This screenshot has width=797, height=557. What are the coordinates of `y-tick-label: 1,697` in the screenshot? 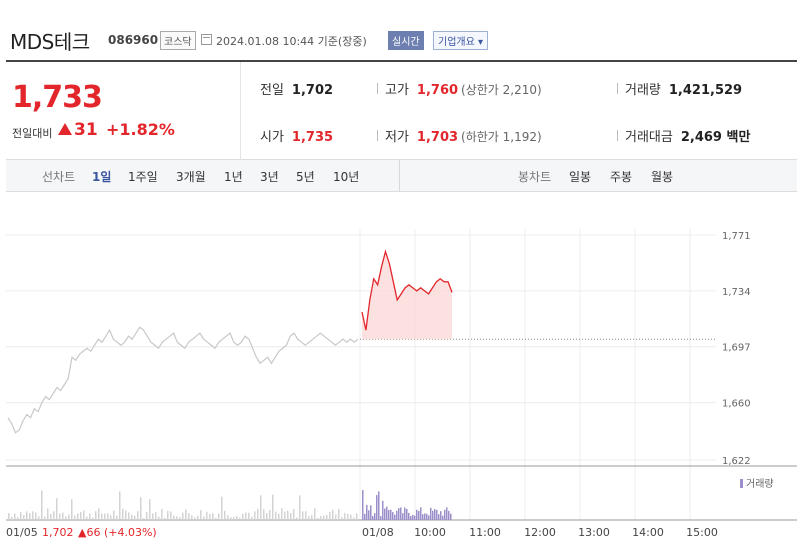 It's located at (736, 348).